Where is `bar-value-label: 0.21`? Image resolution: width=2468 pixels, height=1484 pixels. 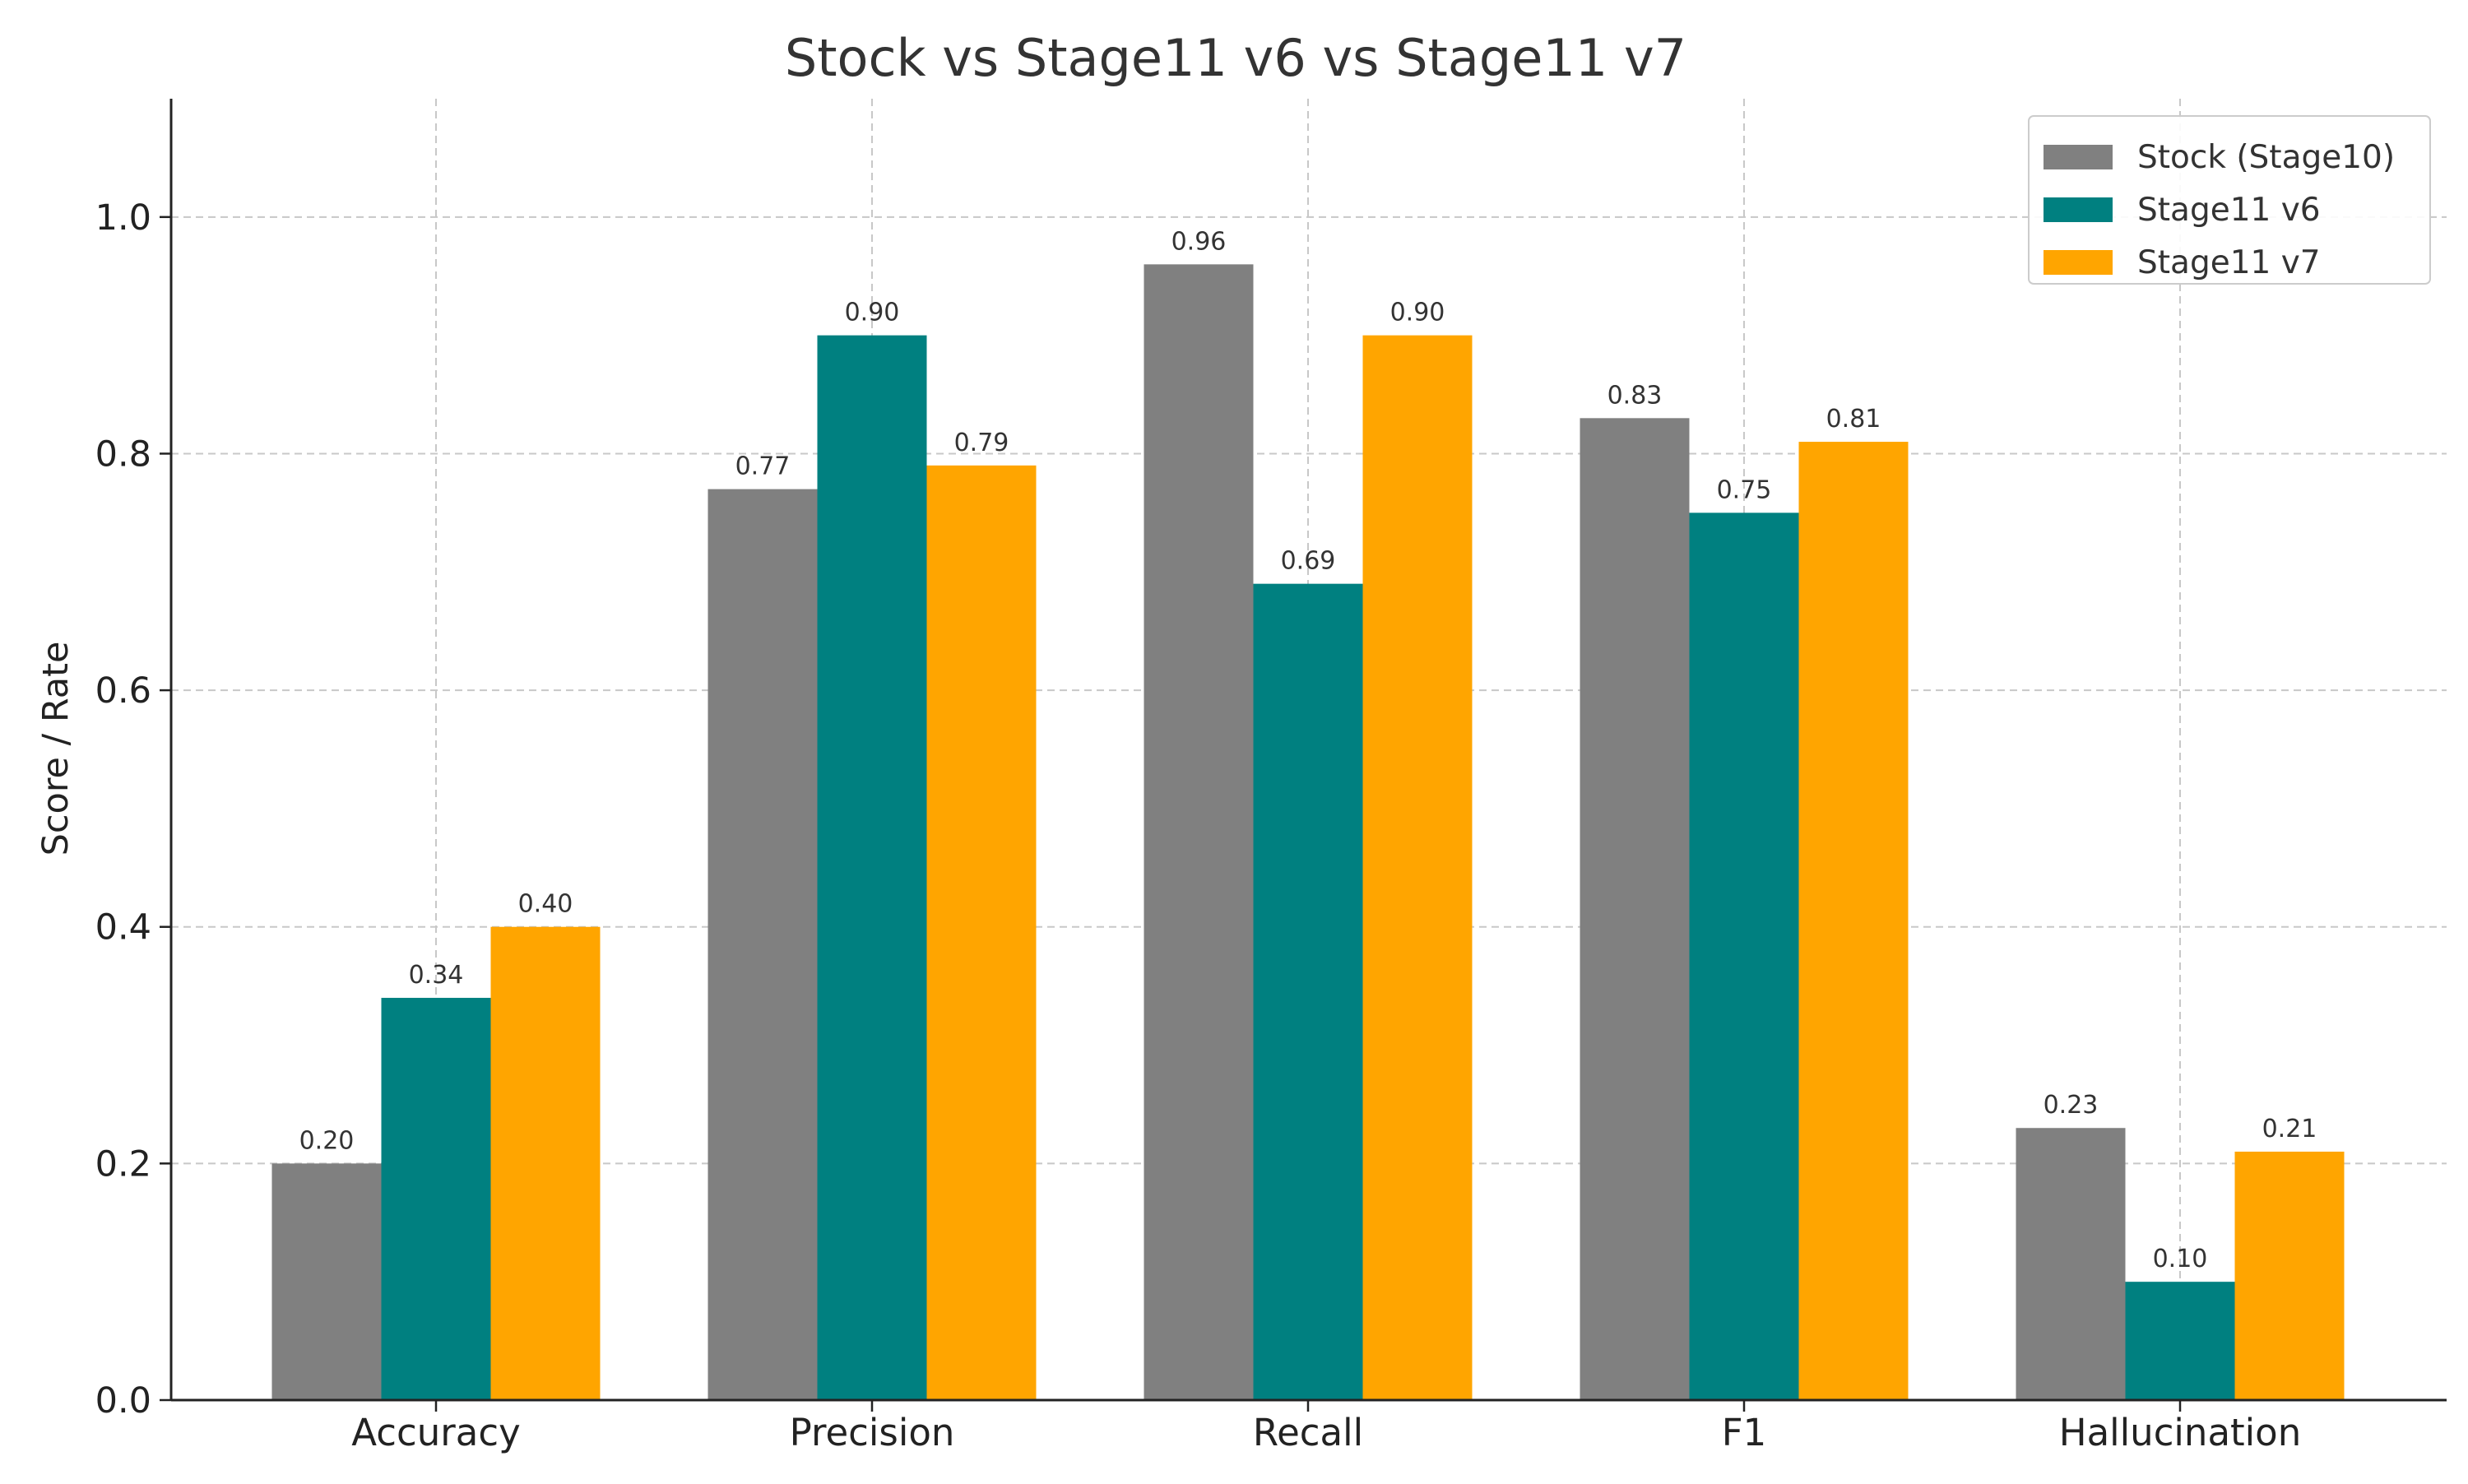 bar-value-label: 0.21 is located at coordinates (2289, 1129).